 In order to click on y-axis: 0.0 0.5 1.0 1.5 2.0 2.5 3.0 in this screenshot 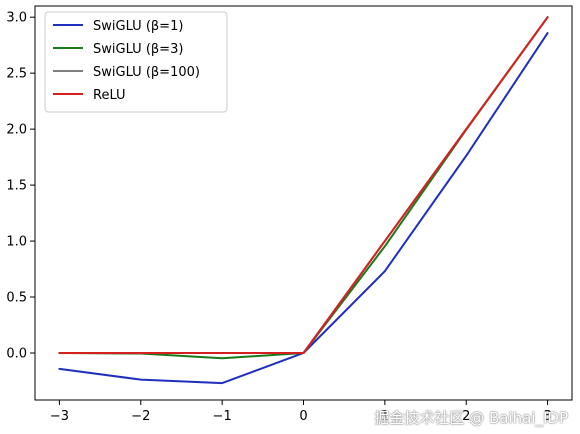, I will do `click(20, 186)`.